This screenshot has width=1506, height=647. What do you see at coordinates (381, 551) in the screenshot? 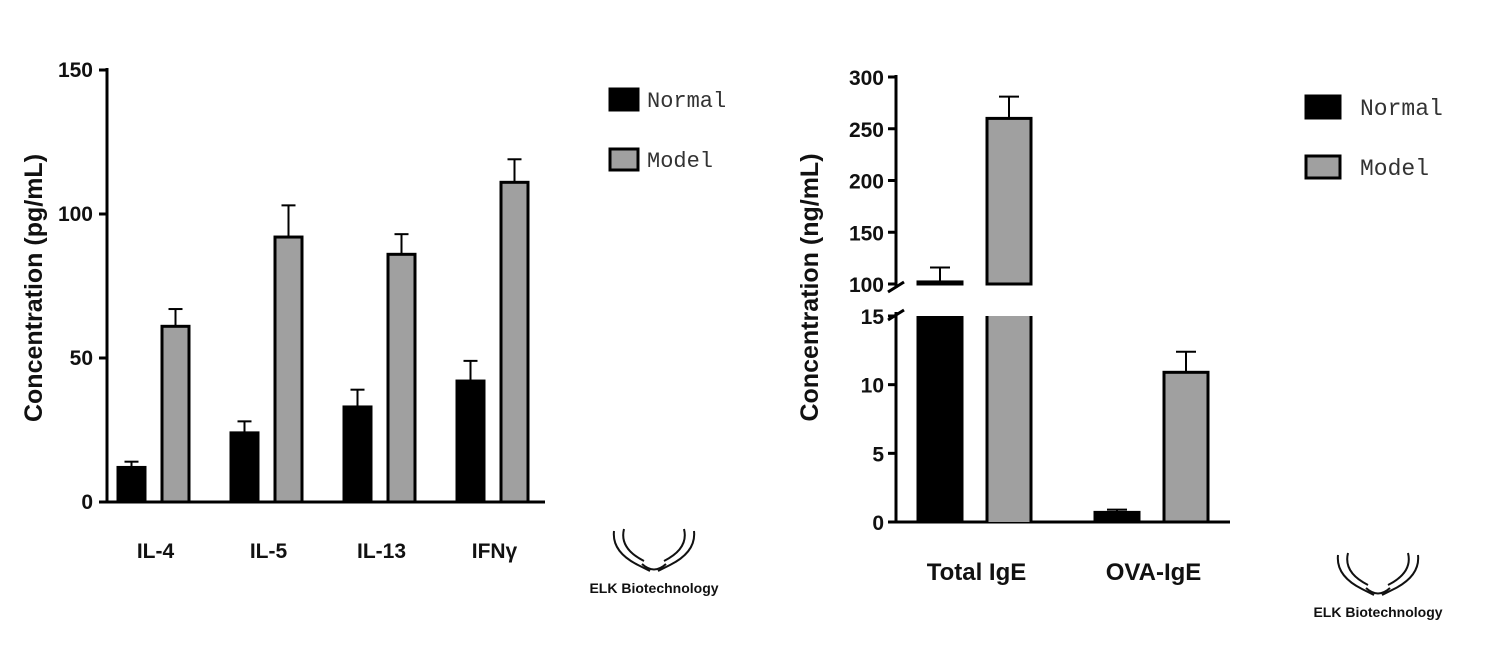
I see `x-tick-label-il-13: IL-13` at bounding box center [381, 551].